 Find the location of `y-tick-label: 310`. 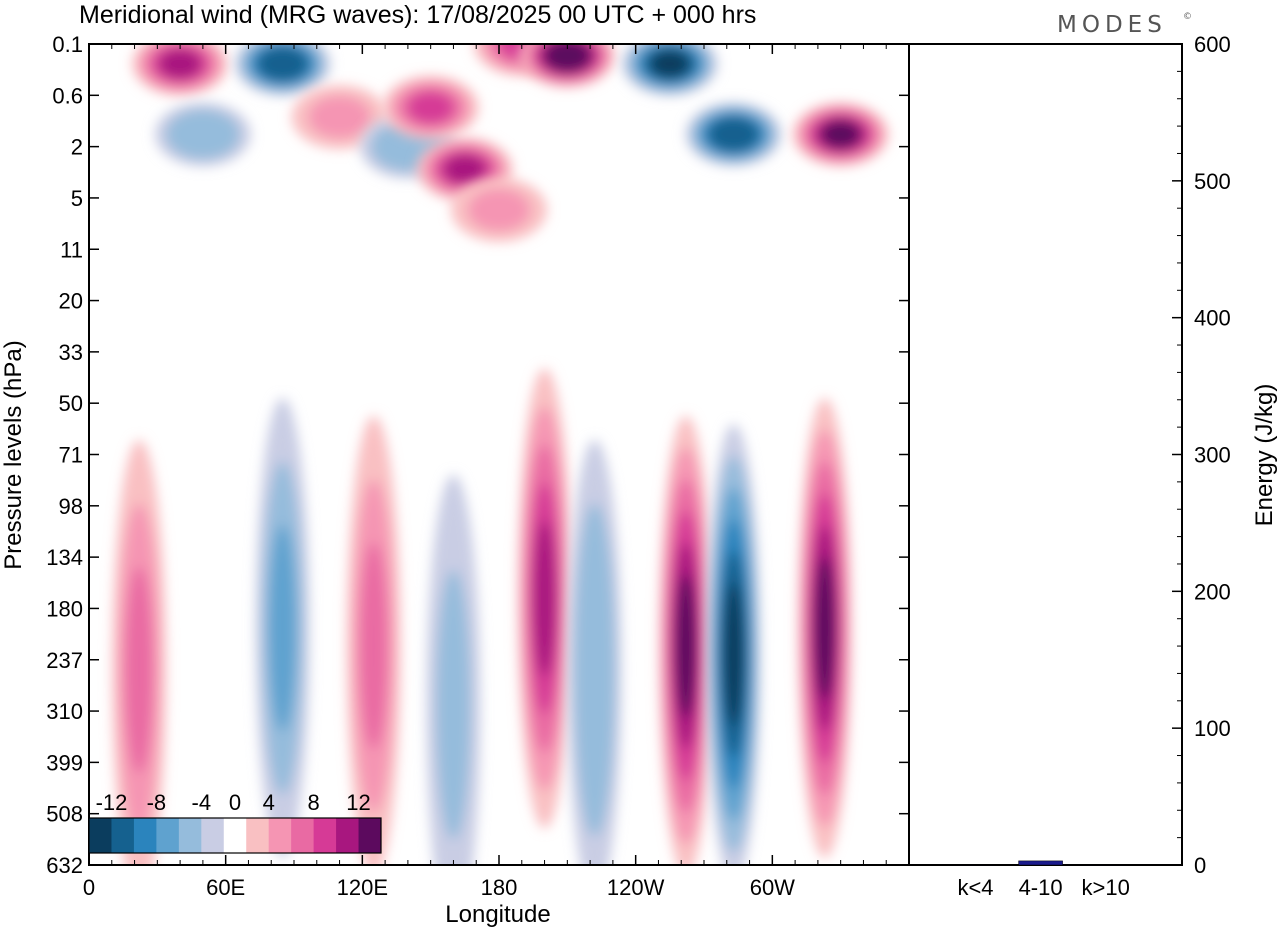

y-tick-label: 310 is located at coordinates (64, 711).